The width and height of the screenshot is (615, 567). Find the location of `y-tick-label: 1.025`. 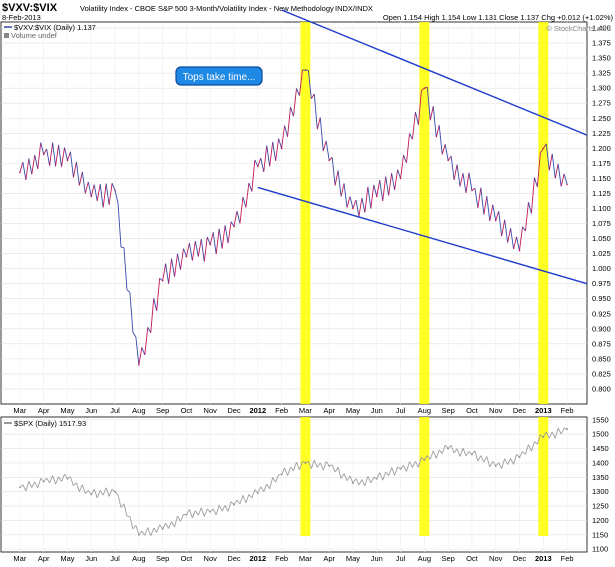

y-tick-label: 1.025 is located at coordinates (601, 253).